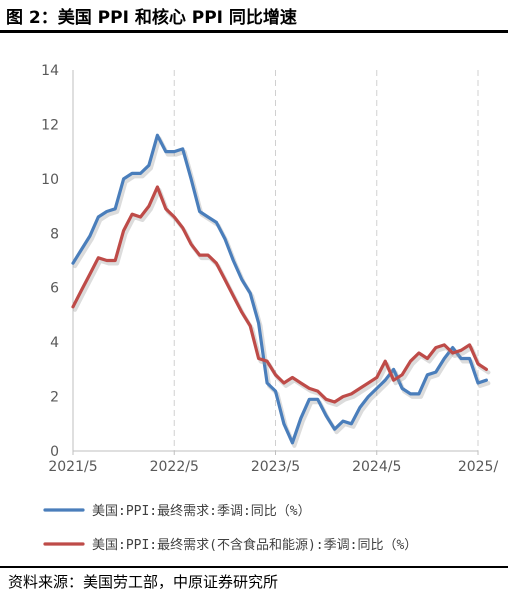 The height and width of the screenshot is (596, 510). I want to click on x-tick-label: 2023/5, so click(275, 467).